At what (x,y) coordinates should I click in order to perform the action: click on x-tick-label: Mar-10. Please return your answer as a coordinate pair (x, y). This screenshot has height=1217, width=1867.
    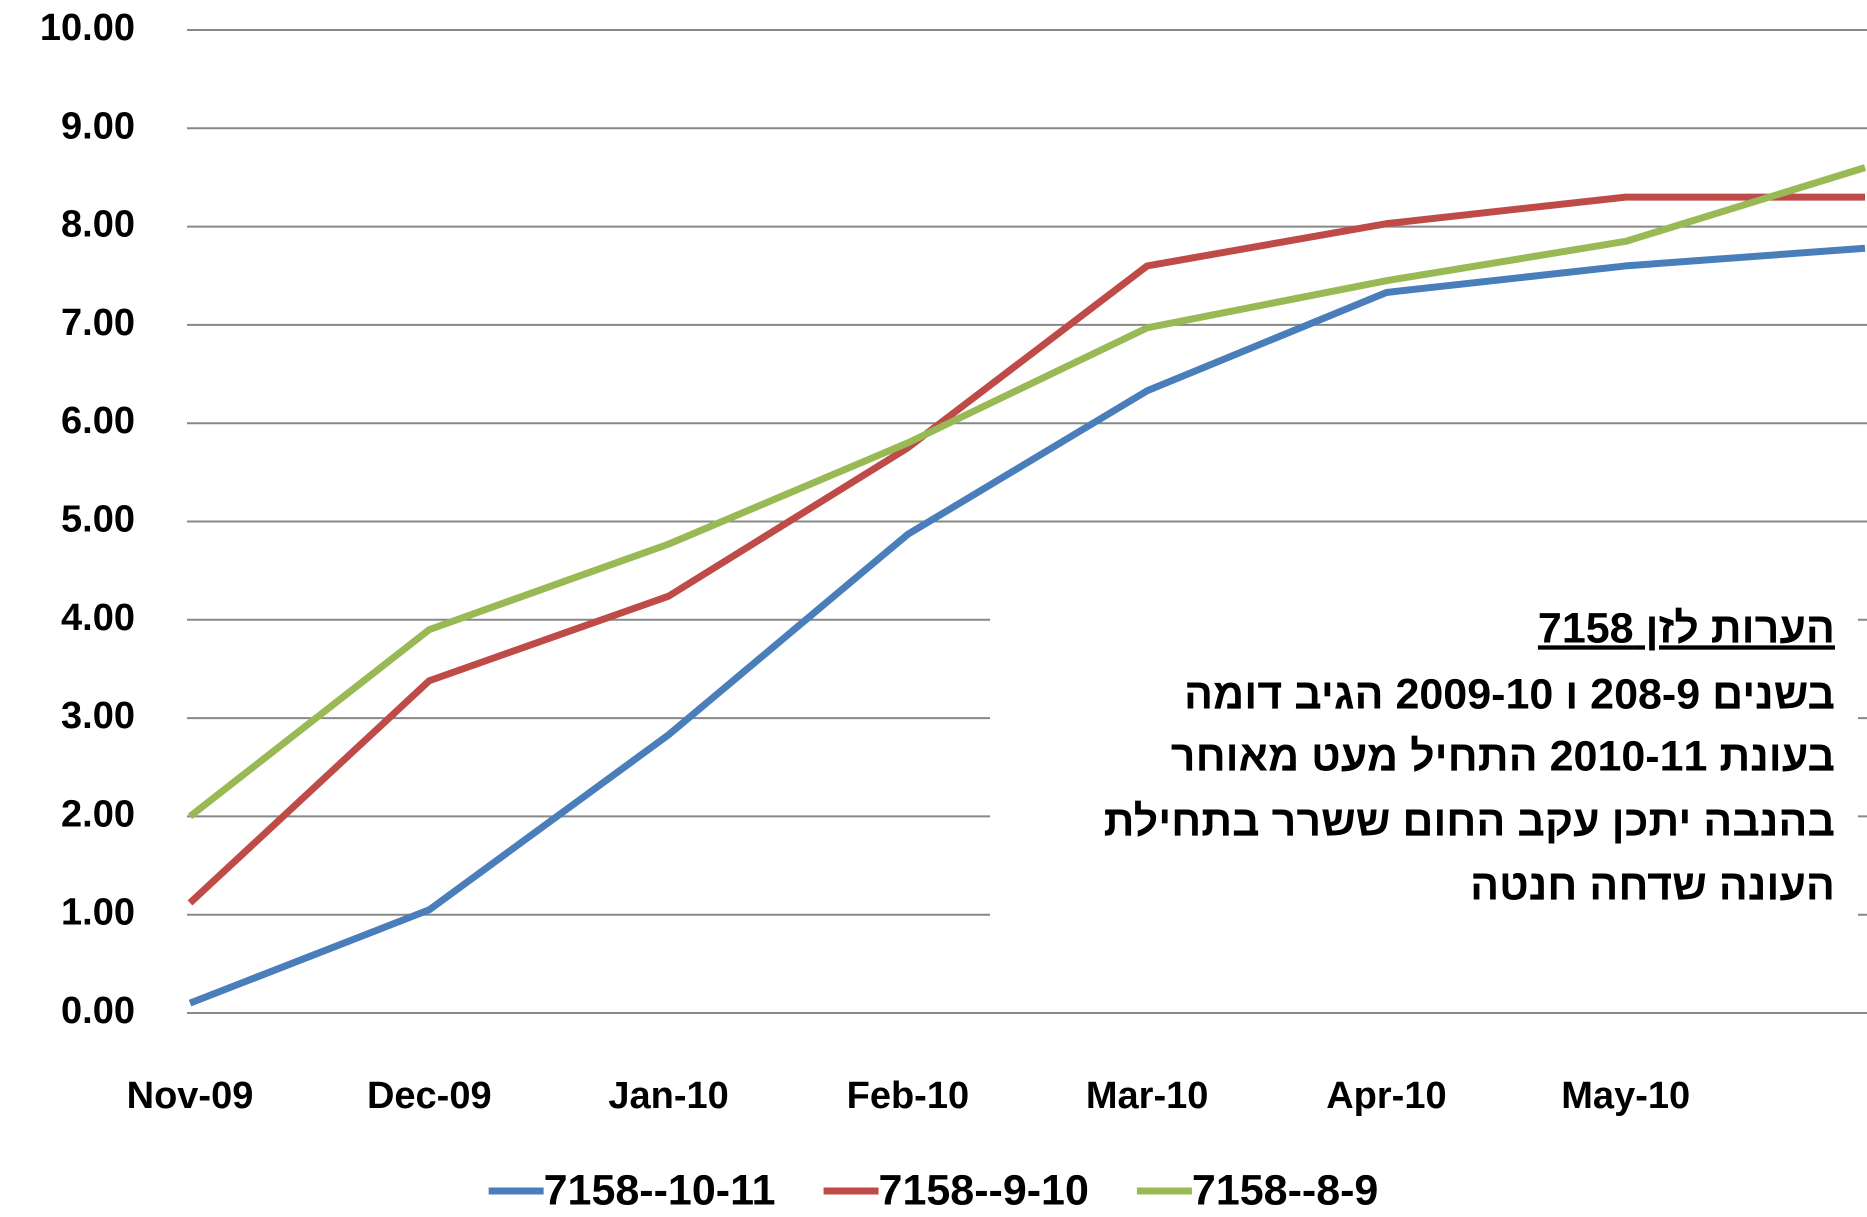
    Looking at the image, I should click on (1147, 1096).